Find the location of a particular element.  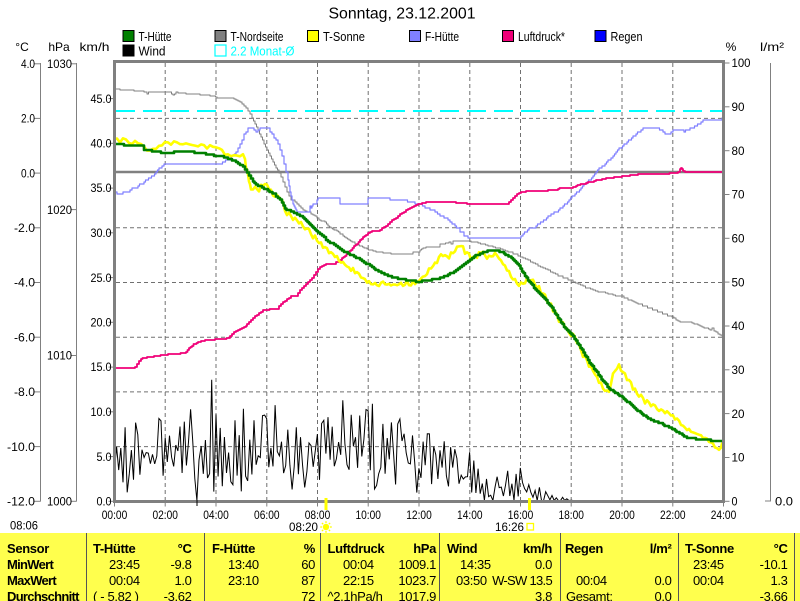

svg-text: 90 is located at coordinates (738, 107).